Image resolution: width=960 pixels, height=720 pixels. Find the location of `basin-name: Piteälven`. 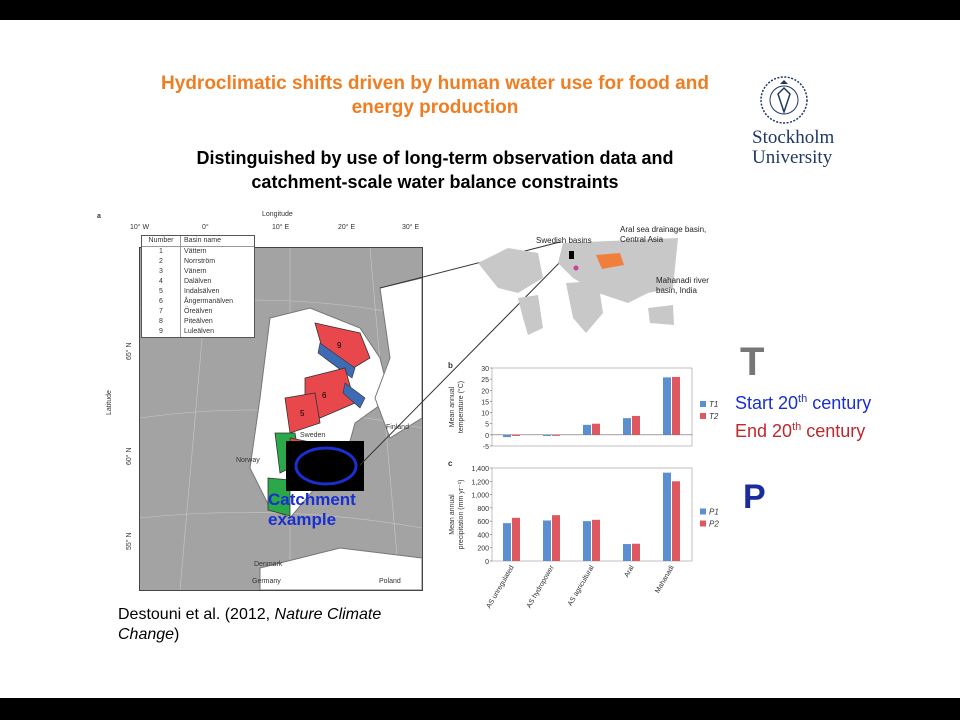

basin-name: Piteälven is located at coordinates (198, 321).